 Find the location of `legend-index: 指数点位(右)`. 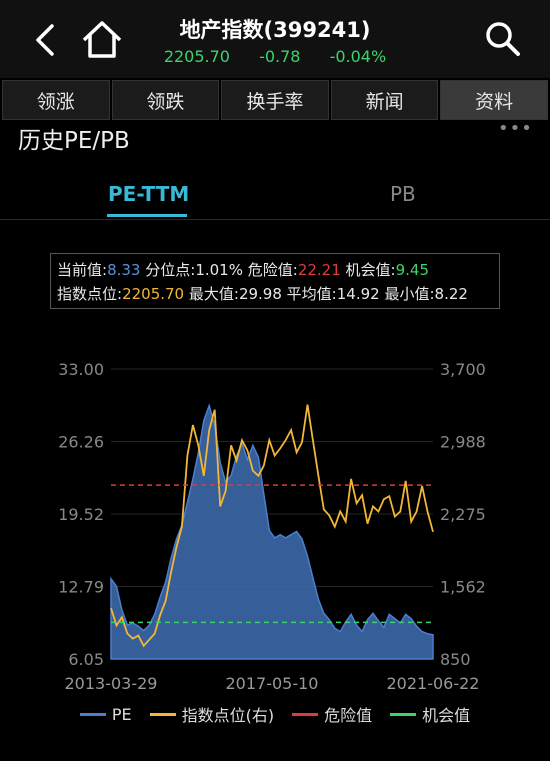

legend-index: 指数点位(右) is located at coordinates (212, 714).